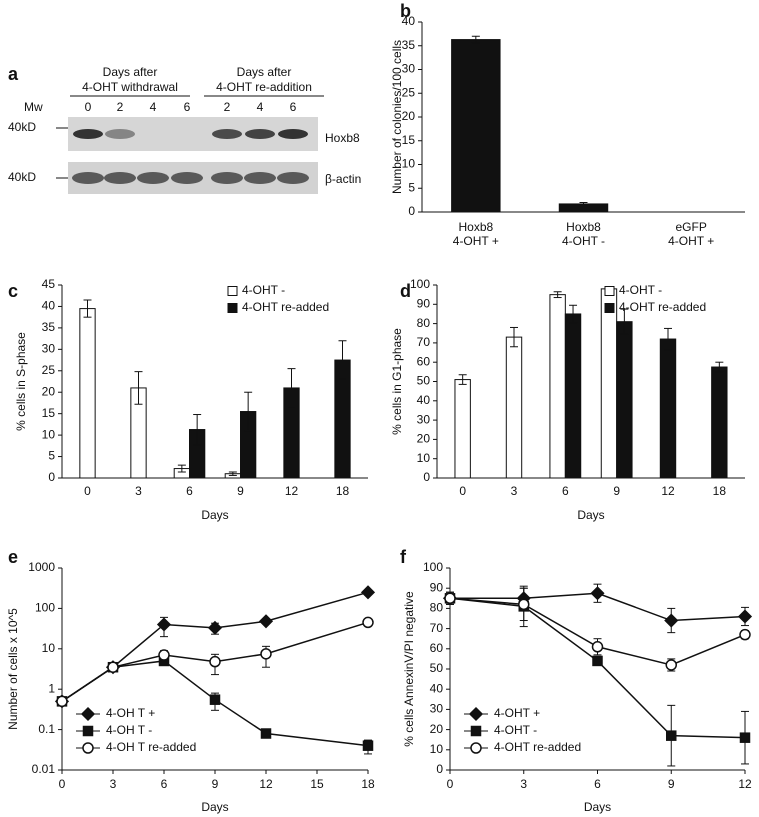 Image resolution: width=759 pixels, height=817 pixels. What do you see at coordinates (450, 784) in the screenshot?
I see `x-tick-label: 0` at bounding box center [450, 784].